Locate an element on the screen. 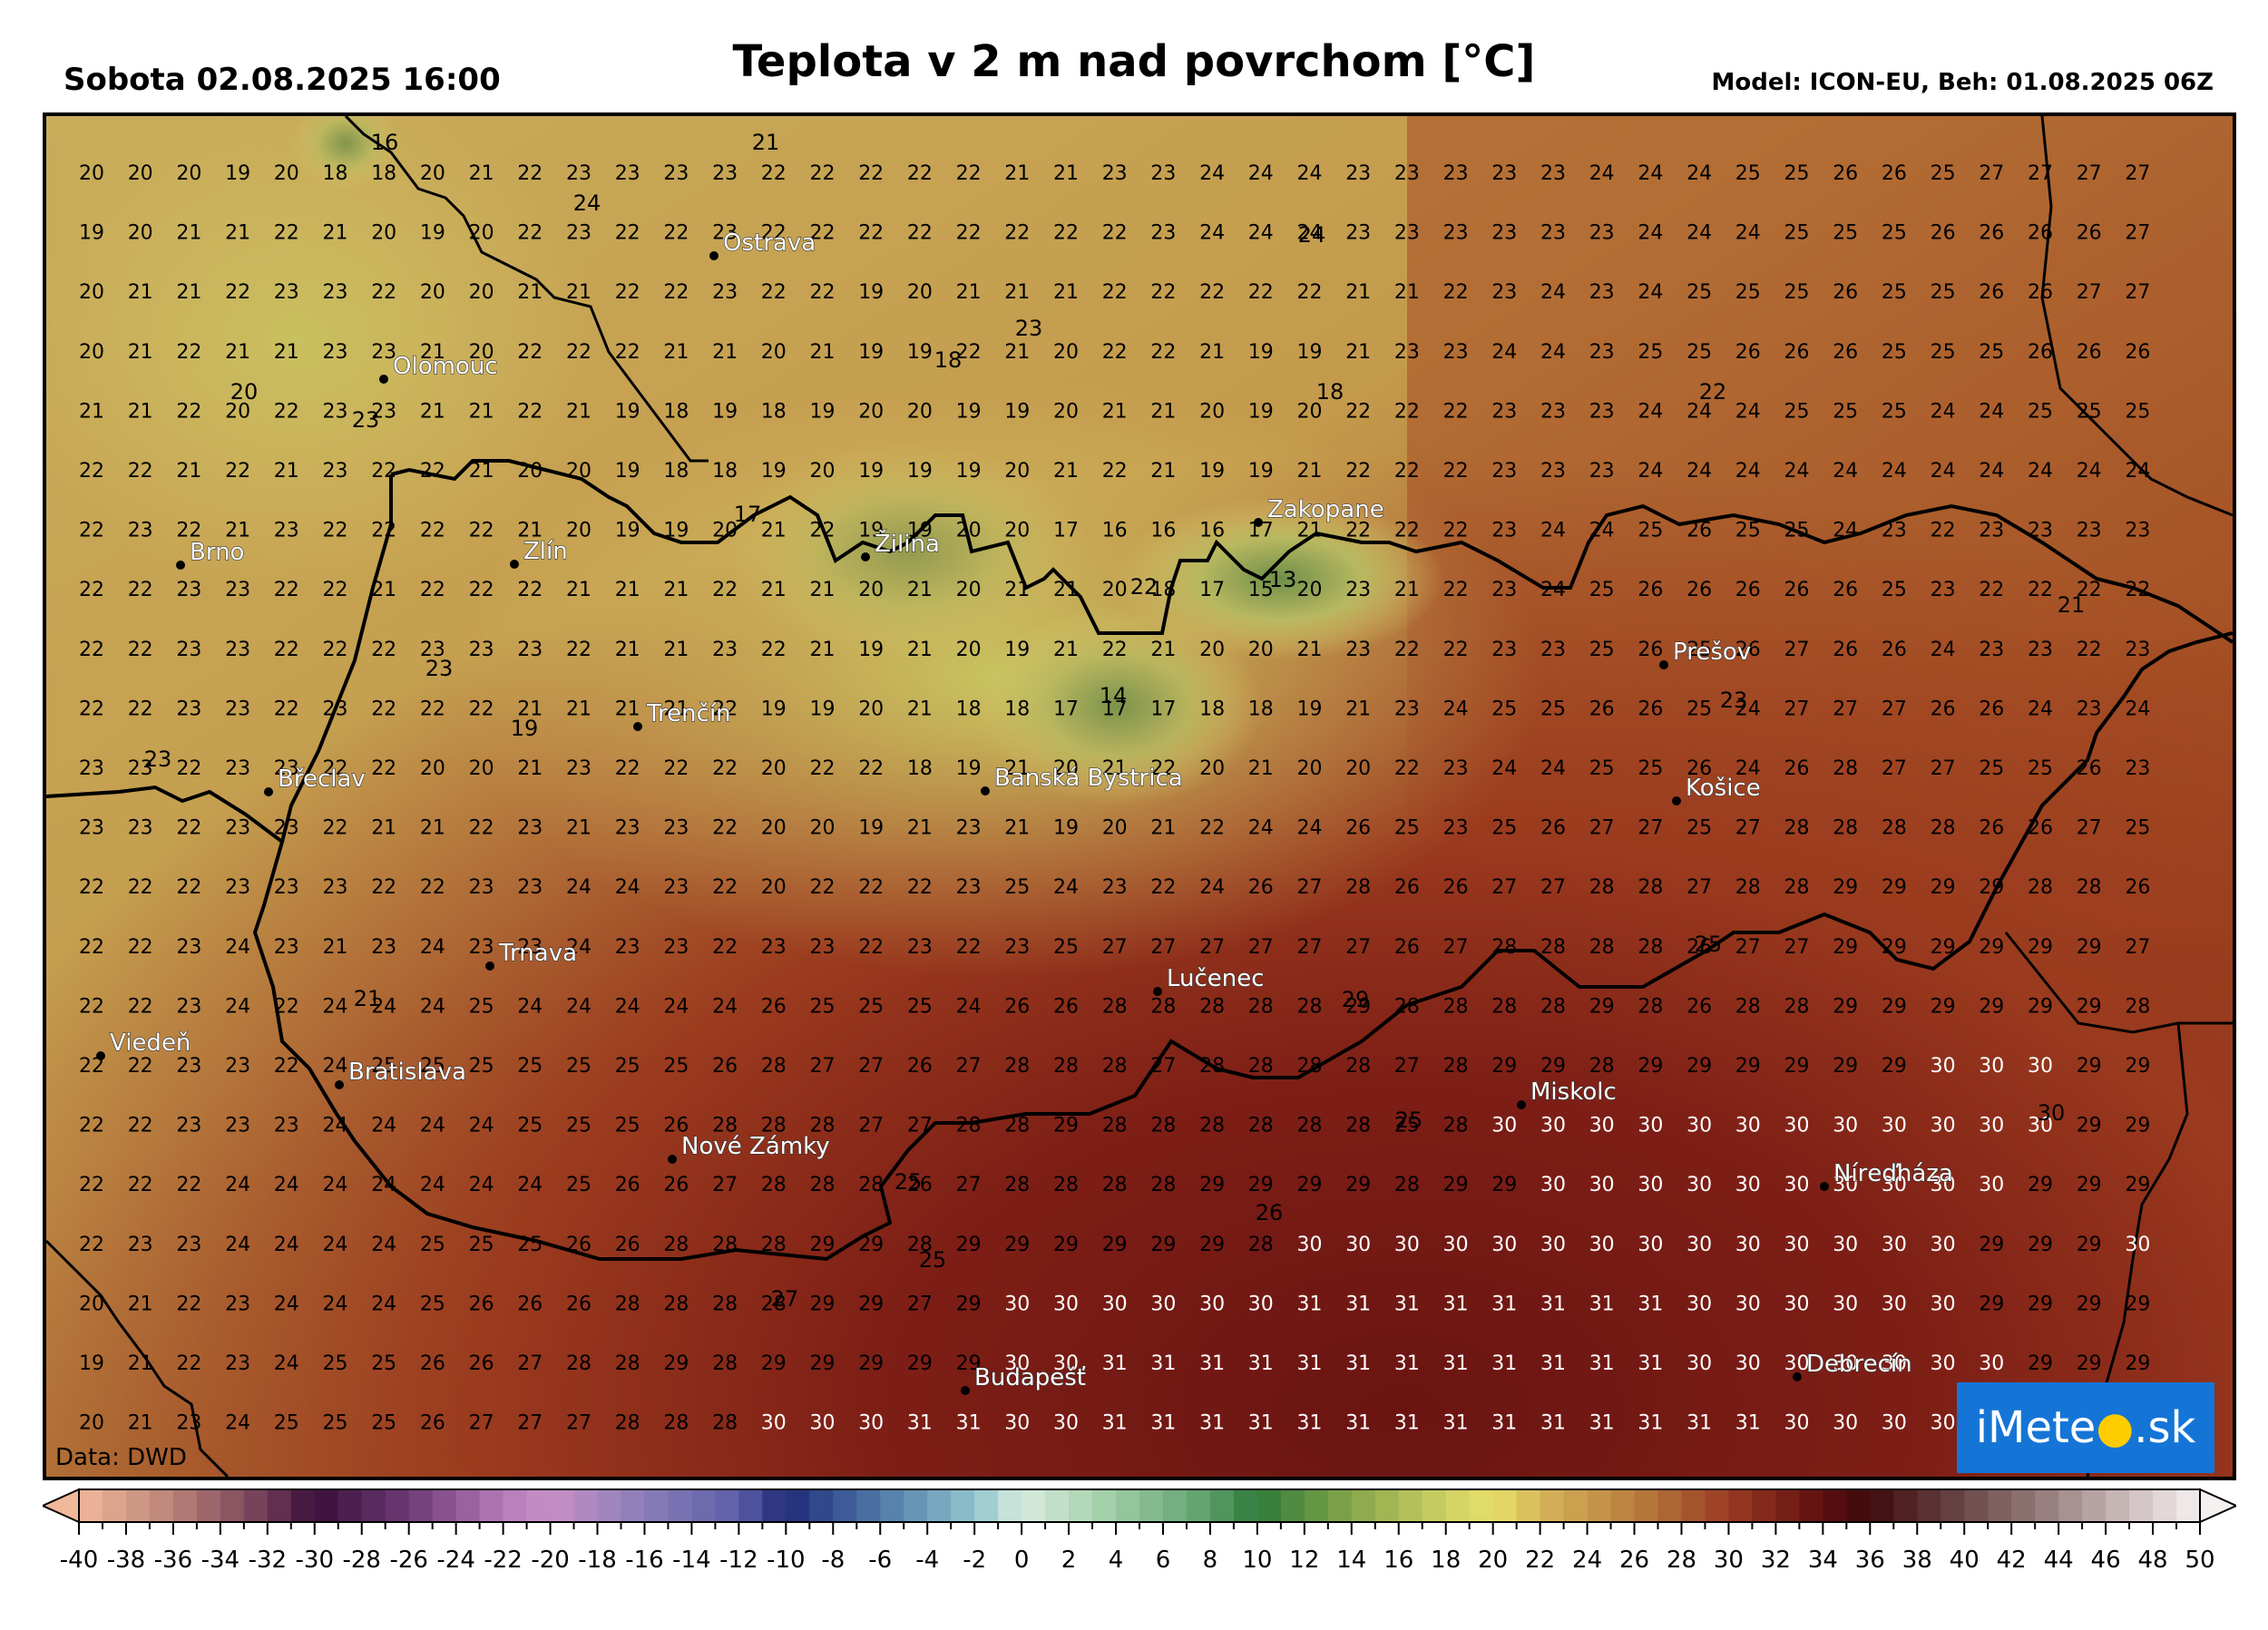 The image size is (2268, 1630). city-label-kosice: Košice is located at coordinates (1724, 788).